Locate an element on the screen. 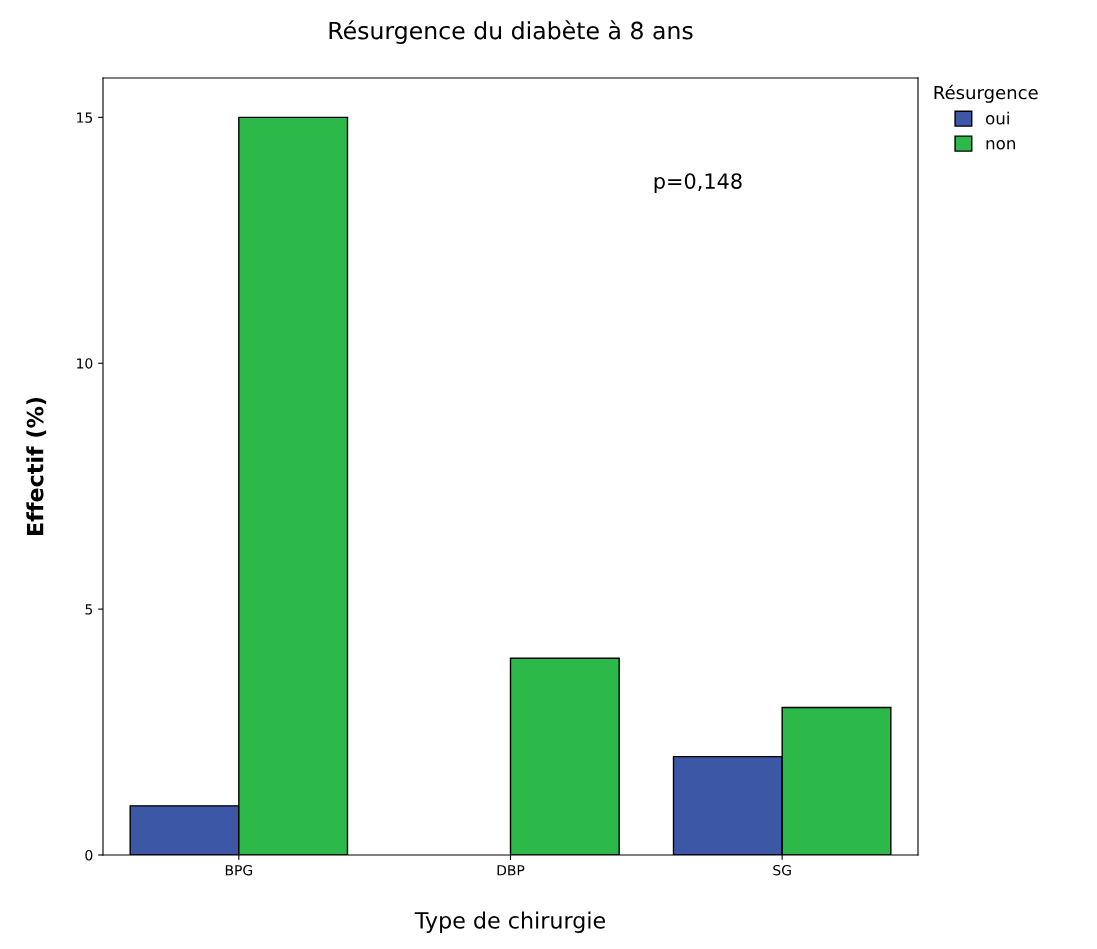  chart-title: Résurgence du diabète à 8 ans is located at coordinates (511, 32).